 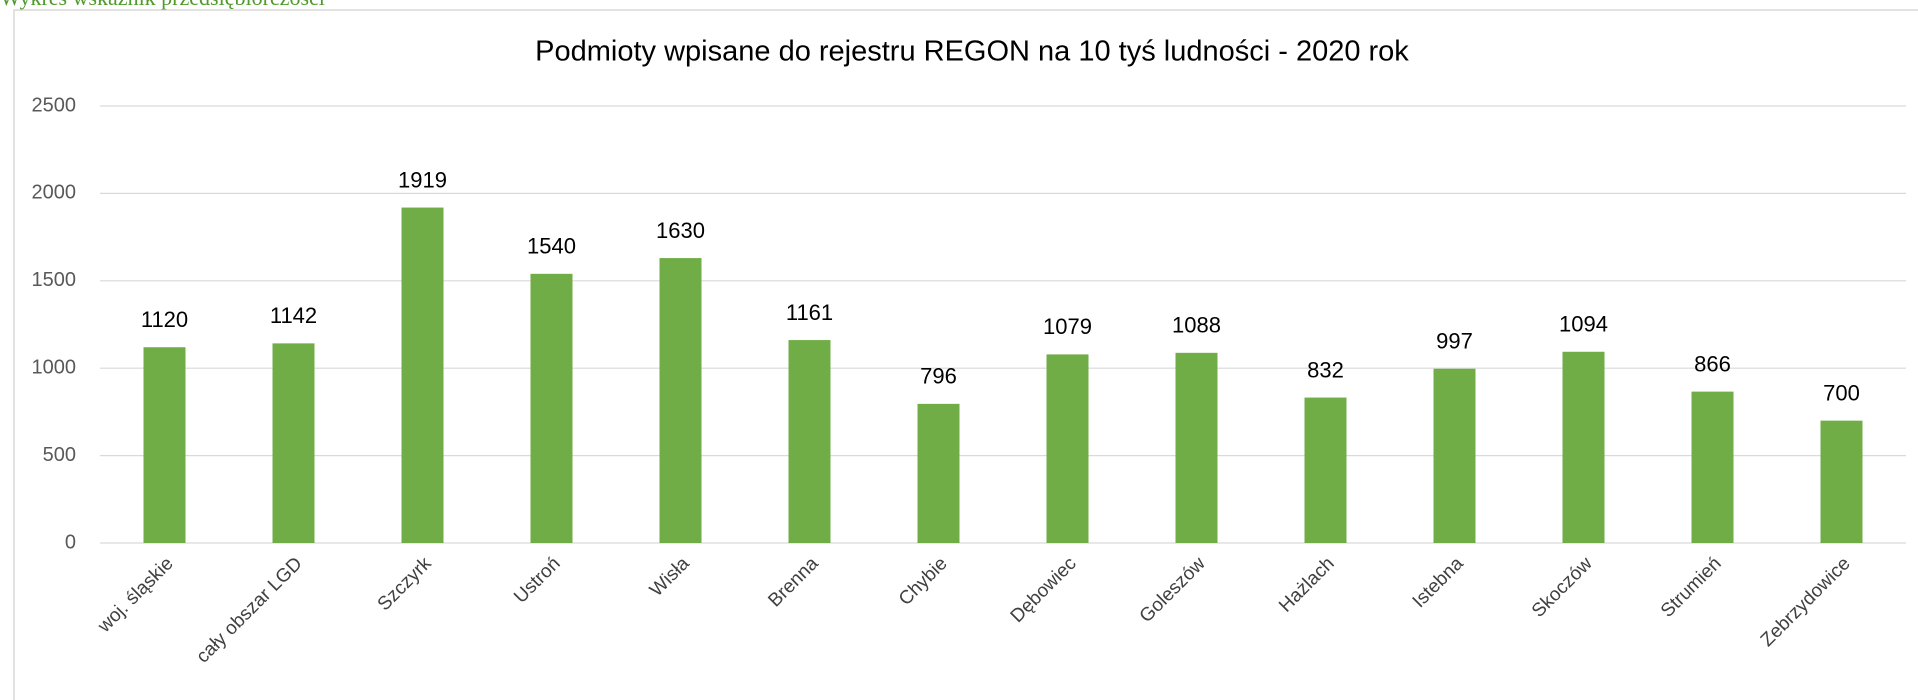 What do you see at coordinates (1841, 392) in the screenshot?
I see `data-label: 700` at bounding box center [1841, 392].